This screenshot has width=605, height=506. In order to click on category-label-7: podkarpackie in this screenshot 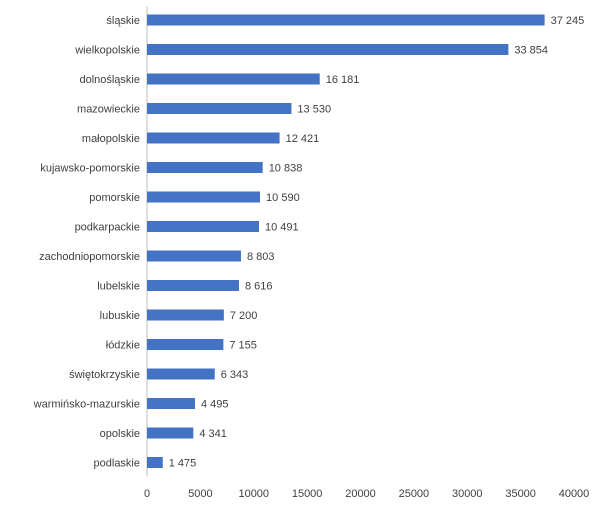, I will do `click(107, 228)`.